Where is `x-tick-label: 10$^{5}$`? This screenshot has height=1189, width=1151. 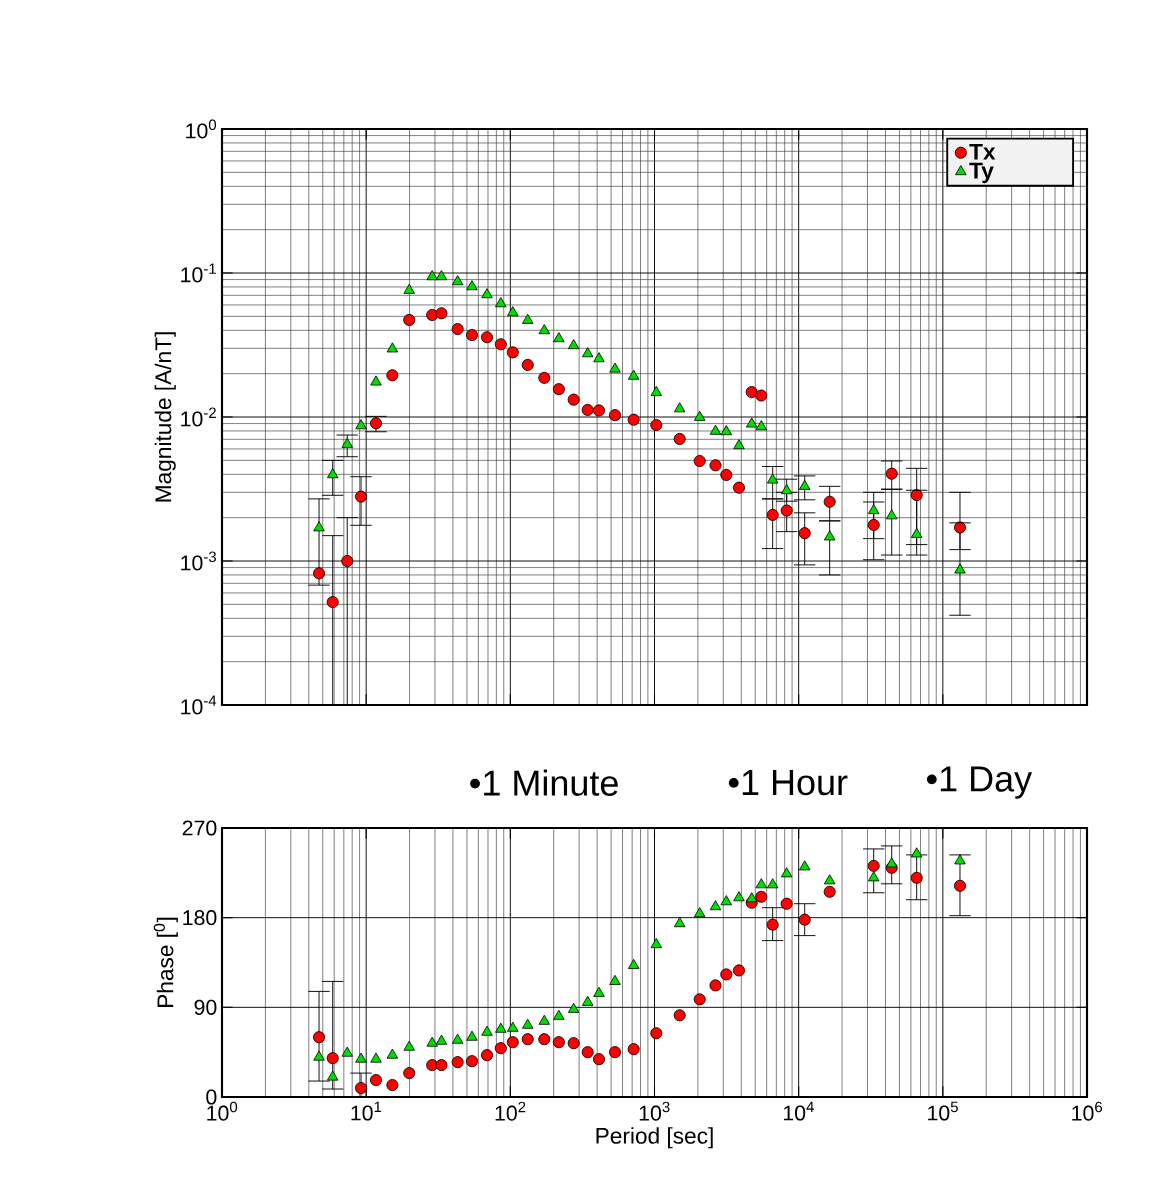
x-tick-label: 10$^{5}$ is located at coordinates (943, 1111).